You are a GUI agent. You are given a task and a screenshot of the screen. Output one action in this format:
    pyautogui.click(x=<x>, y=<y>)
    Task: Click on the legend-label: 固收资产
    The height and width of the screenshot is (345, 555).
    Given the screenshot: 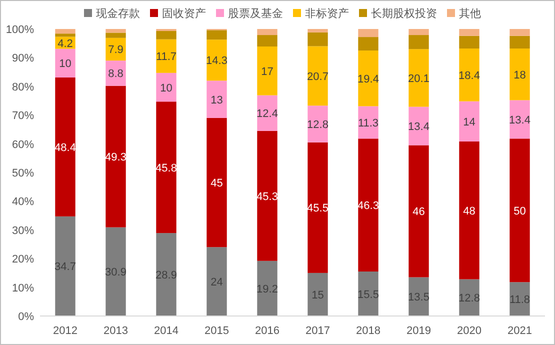 What is the action you would take?
    pyautogui.click(x=184, y=13)
    